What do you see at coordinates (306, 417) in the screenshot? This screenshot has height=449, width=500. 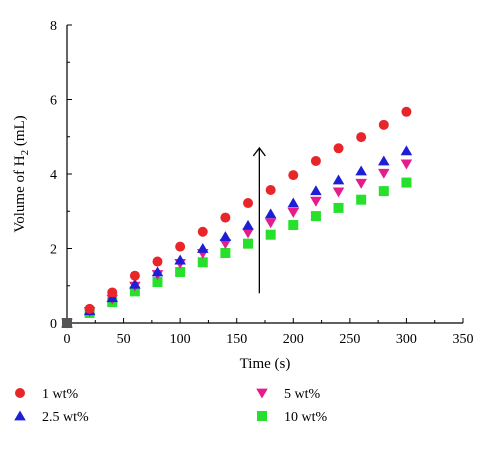 I see `legend-label: 10 wt%` at bounding box center [306, 417].